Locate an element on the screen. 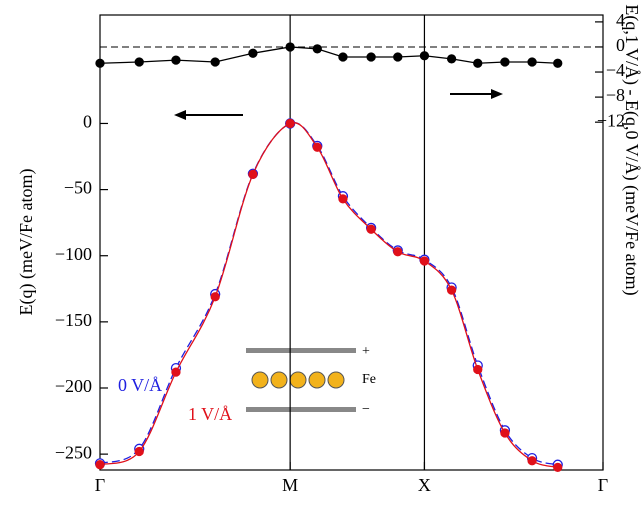 This screenshot has height=510, width=641. y2-tick-label: −12 is located at coordinates (611, 120).